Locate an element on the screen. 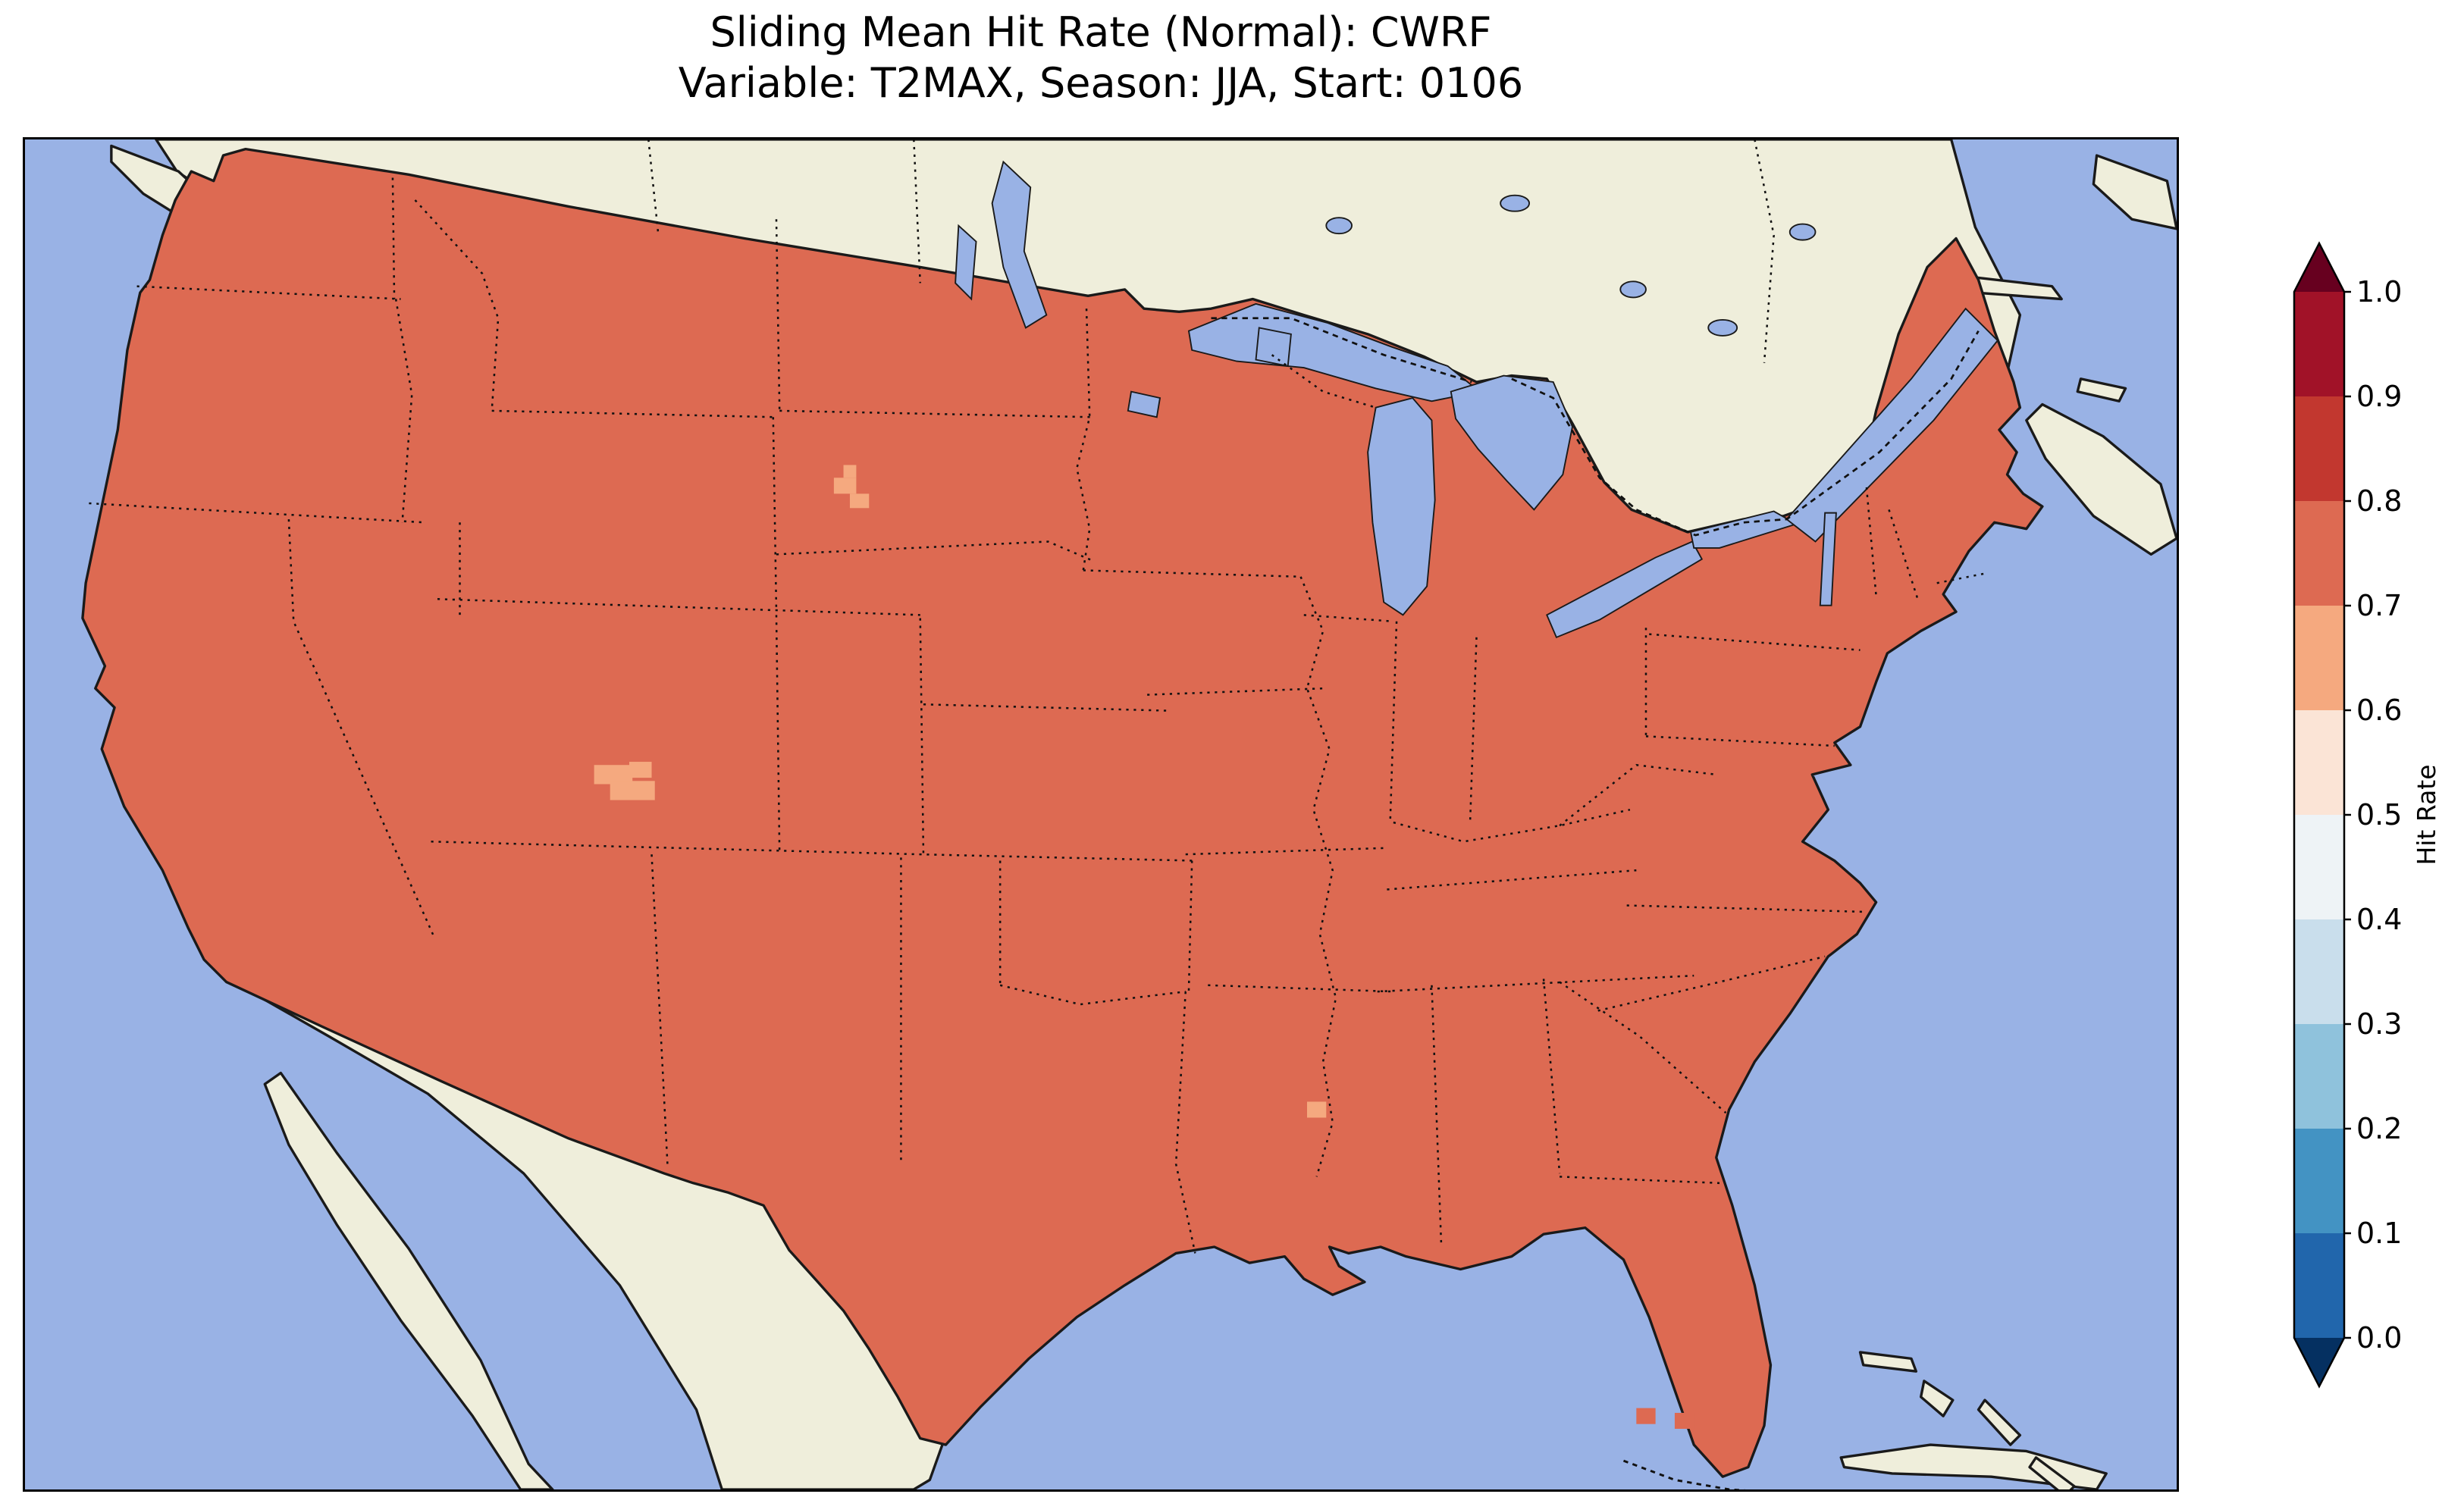 This screenshot has height=1494, width=2464. nova-scotia is located at coordinates (2101, 479).